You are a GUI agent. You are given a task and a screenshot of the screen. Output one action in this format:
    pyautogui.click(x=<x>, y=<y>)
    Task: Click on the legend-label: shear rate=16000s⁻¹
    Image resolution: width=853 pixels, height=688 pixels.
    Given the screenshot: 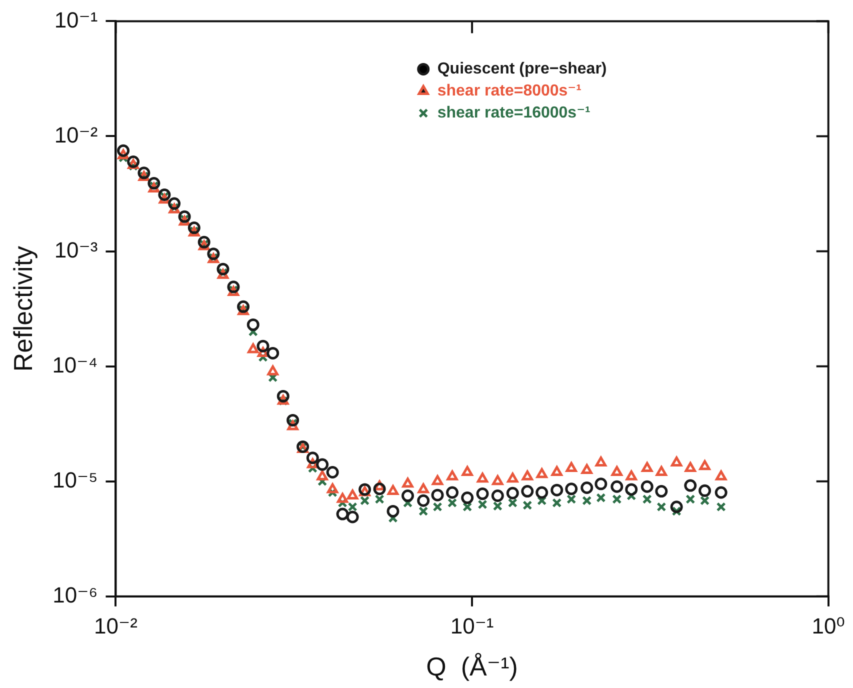 What is the action you would take?
    pyautogui.click(x=513, y=113)
    